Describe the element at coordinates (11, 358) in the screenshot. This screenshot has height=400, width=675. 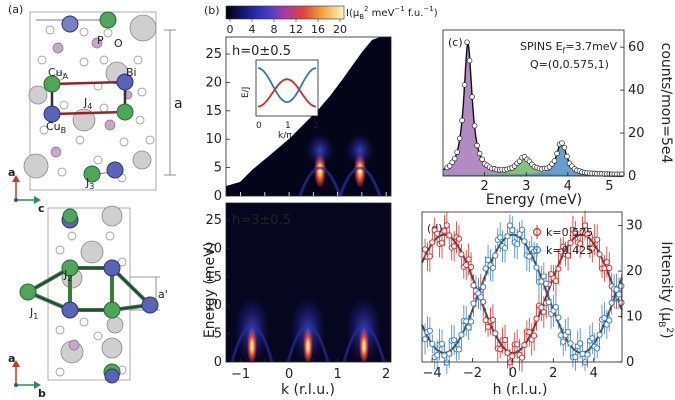
I see `axis-a-bottom: a` at that location.